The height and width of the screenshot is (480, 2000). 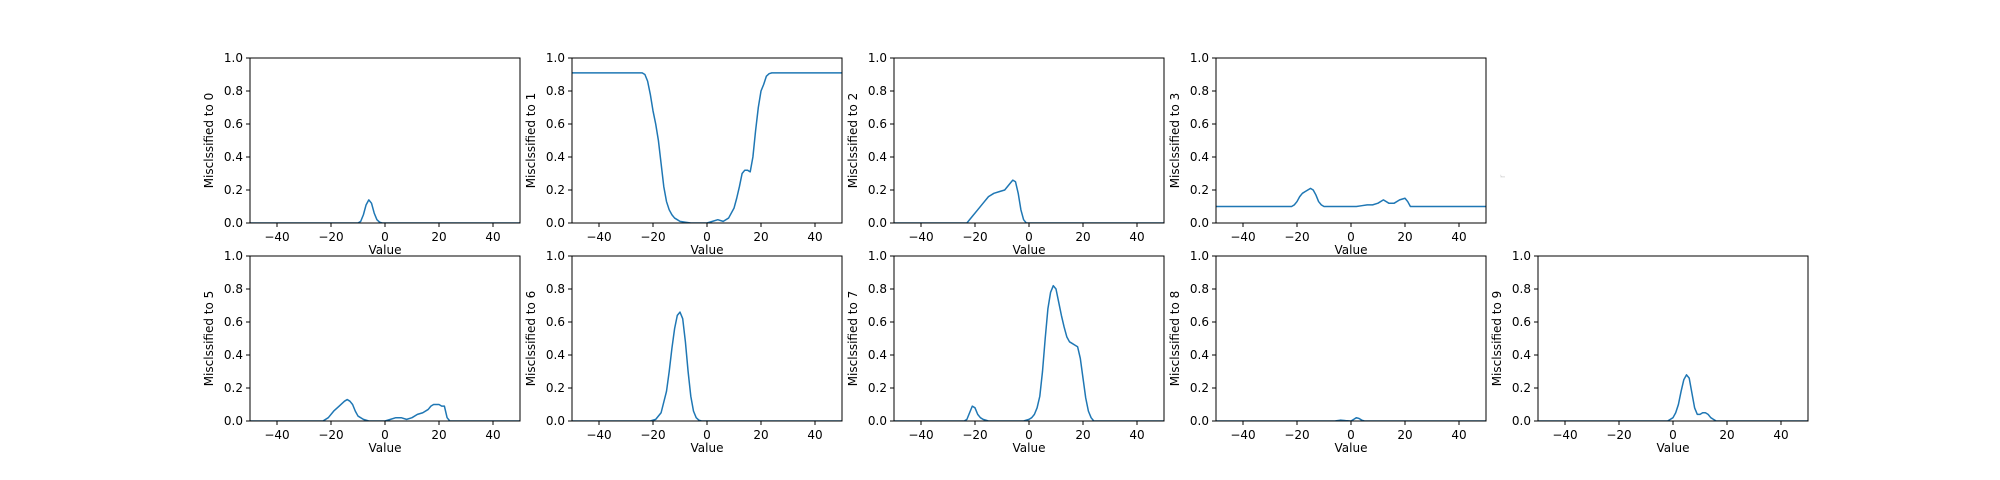 I want to click on y-axis-label: Misclssified to 9, so click(x=1497, y=339).